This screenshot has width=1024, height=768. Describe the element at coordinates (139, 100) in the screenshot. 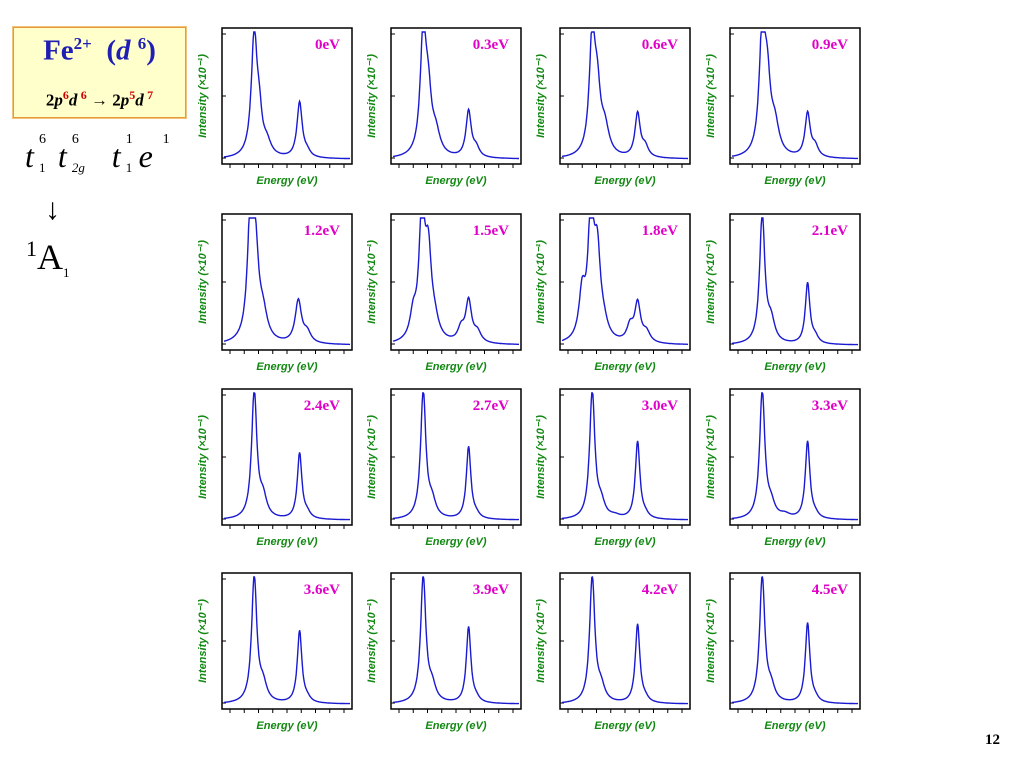

I see `to-d: d` at that location.